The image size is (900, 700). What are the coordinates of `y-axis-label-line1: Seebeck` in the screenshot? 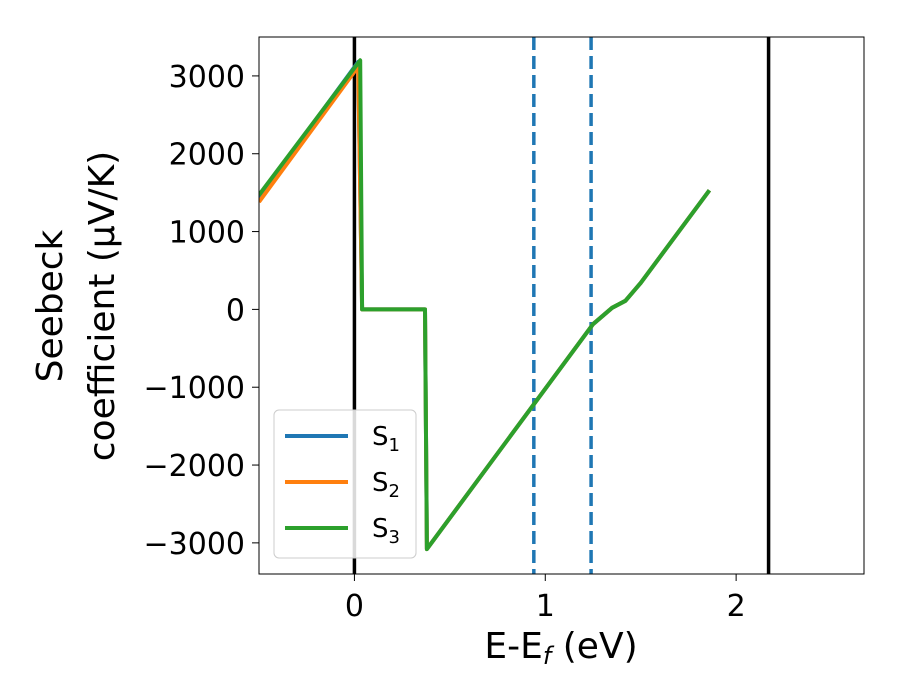 It's located at (50, 305).